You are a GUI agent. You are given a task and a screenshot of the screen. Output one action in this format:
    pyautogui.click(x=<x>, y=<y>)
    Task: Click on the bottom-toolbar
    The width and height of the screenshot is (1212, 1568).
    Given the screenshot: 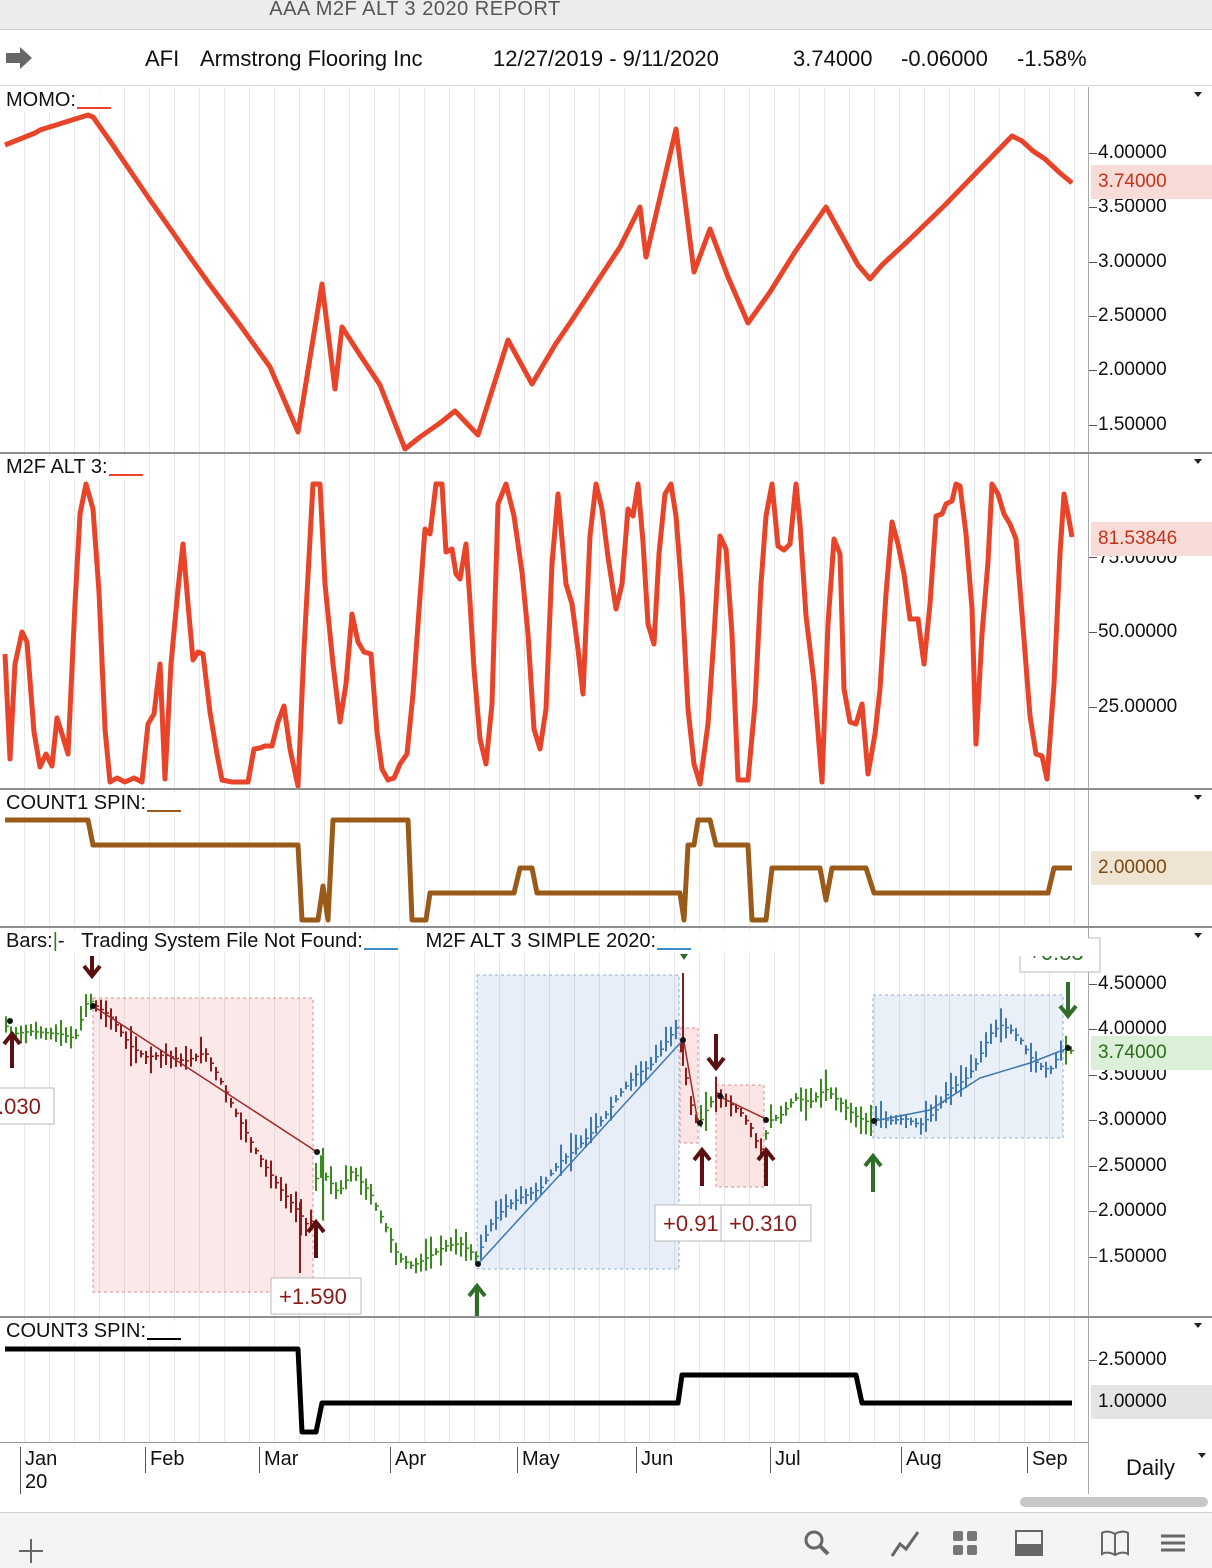 What is the action you would take?
    pyautogui.click(x=606, y=1540)
    